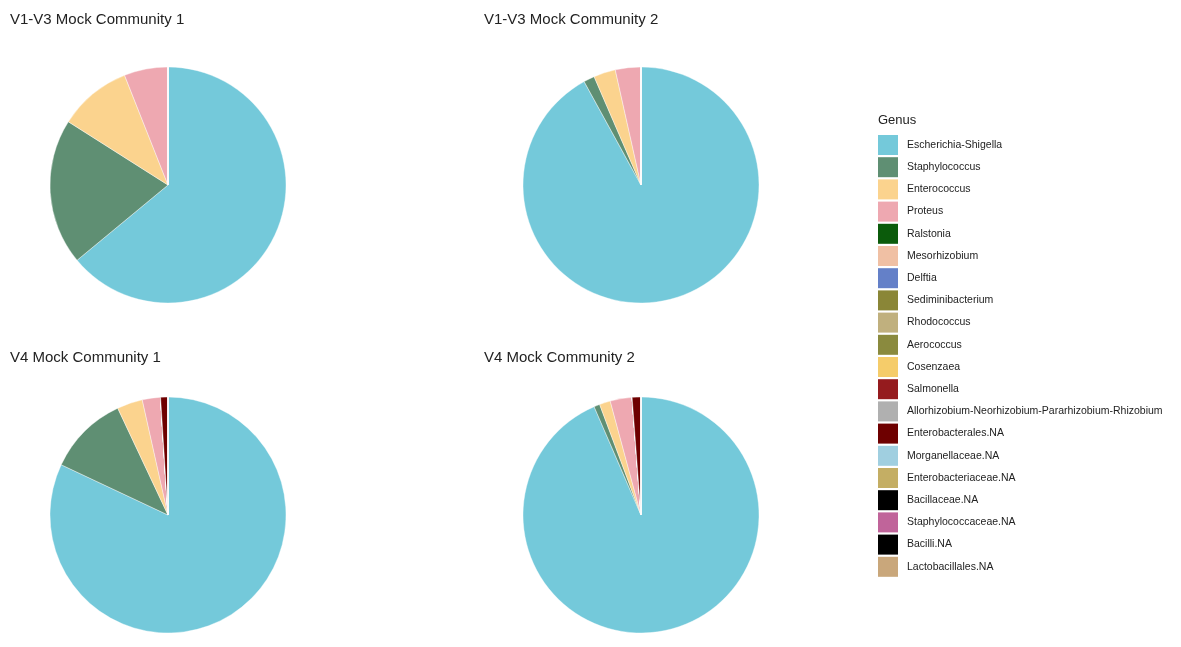 This screenshot has width=1181, height=647. Describe the element at coordinates (85, 356) in the screenshot. I see `chart-title: V4 Mock Community 1` at that location.